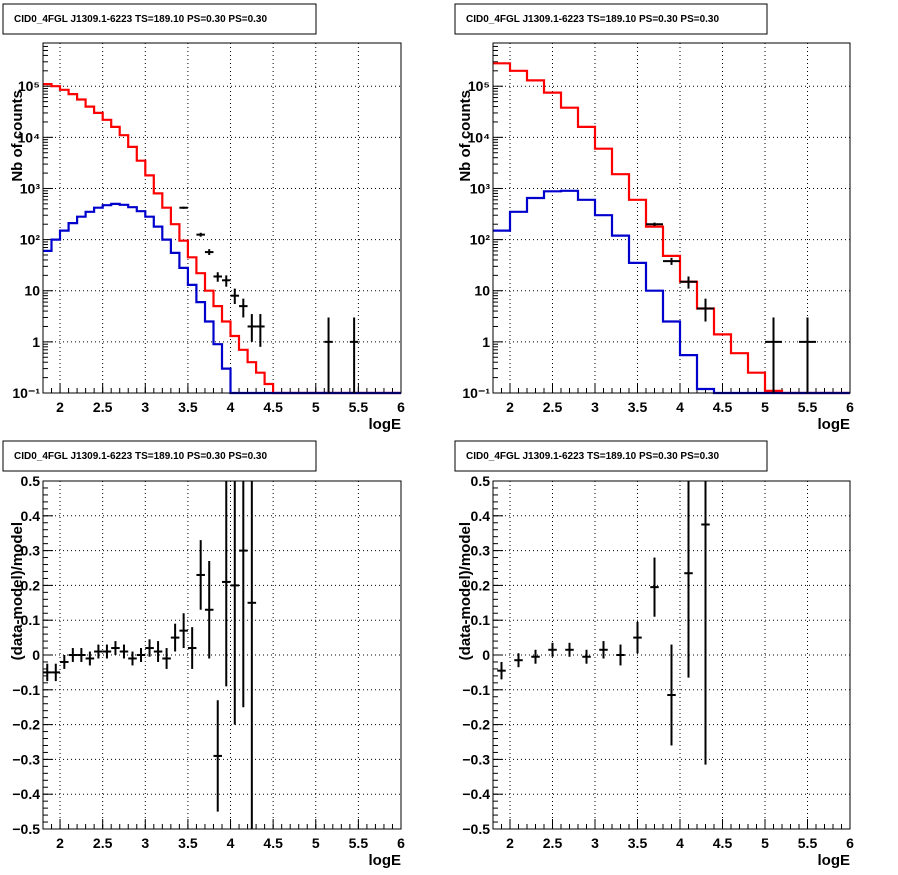  I want to click on source-model-histogram, so click(671, 292).